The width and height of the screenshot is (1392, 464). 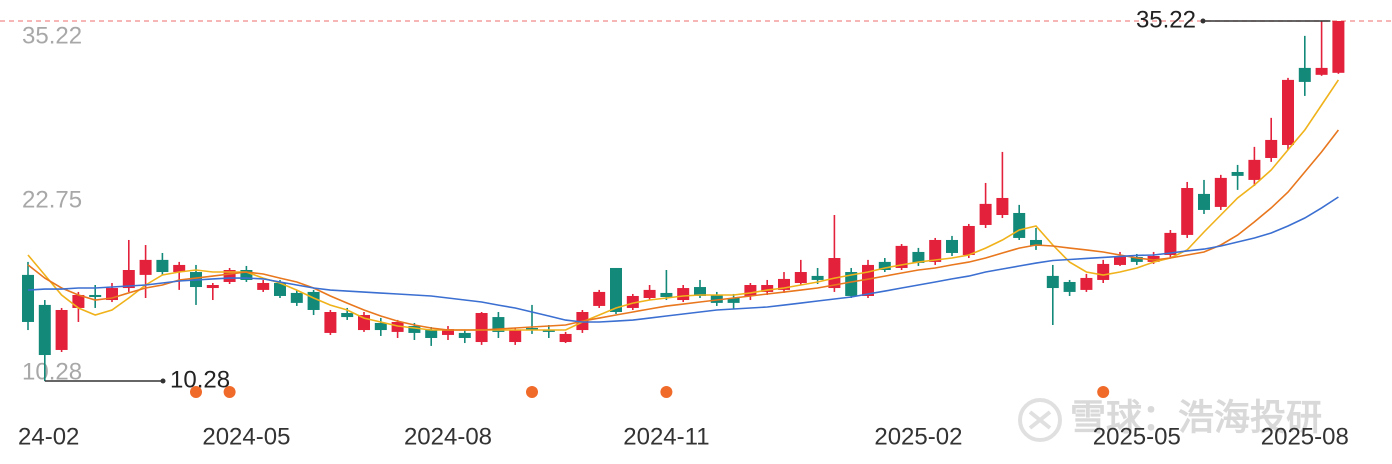 What do you see at coordinates (52, 199) in the screenshot?
I see `y-tick-label: 22.75` at bounding box center [52, 199].